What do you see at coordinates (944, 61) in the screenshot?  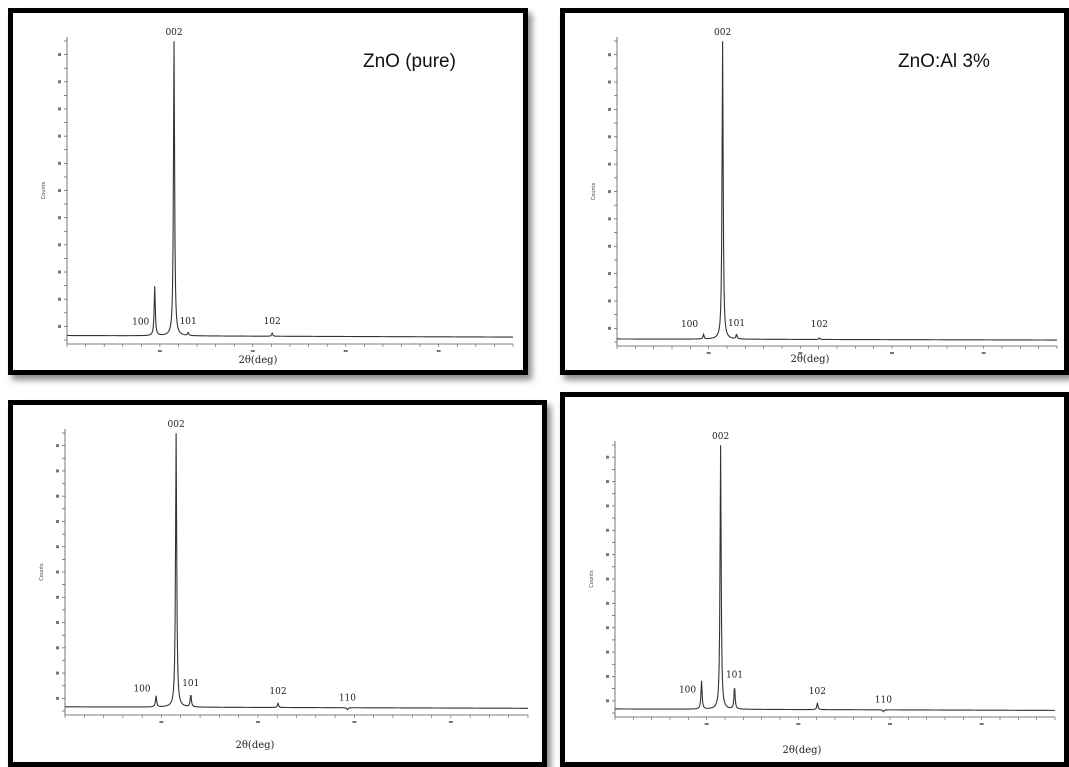 I see `sample-label: ZnO:Al 3%` at bounding box center [944, 61].